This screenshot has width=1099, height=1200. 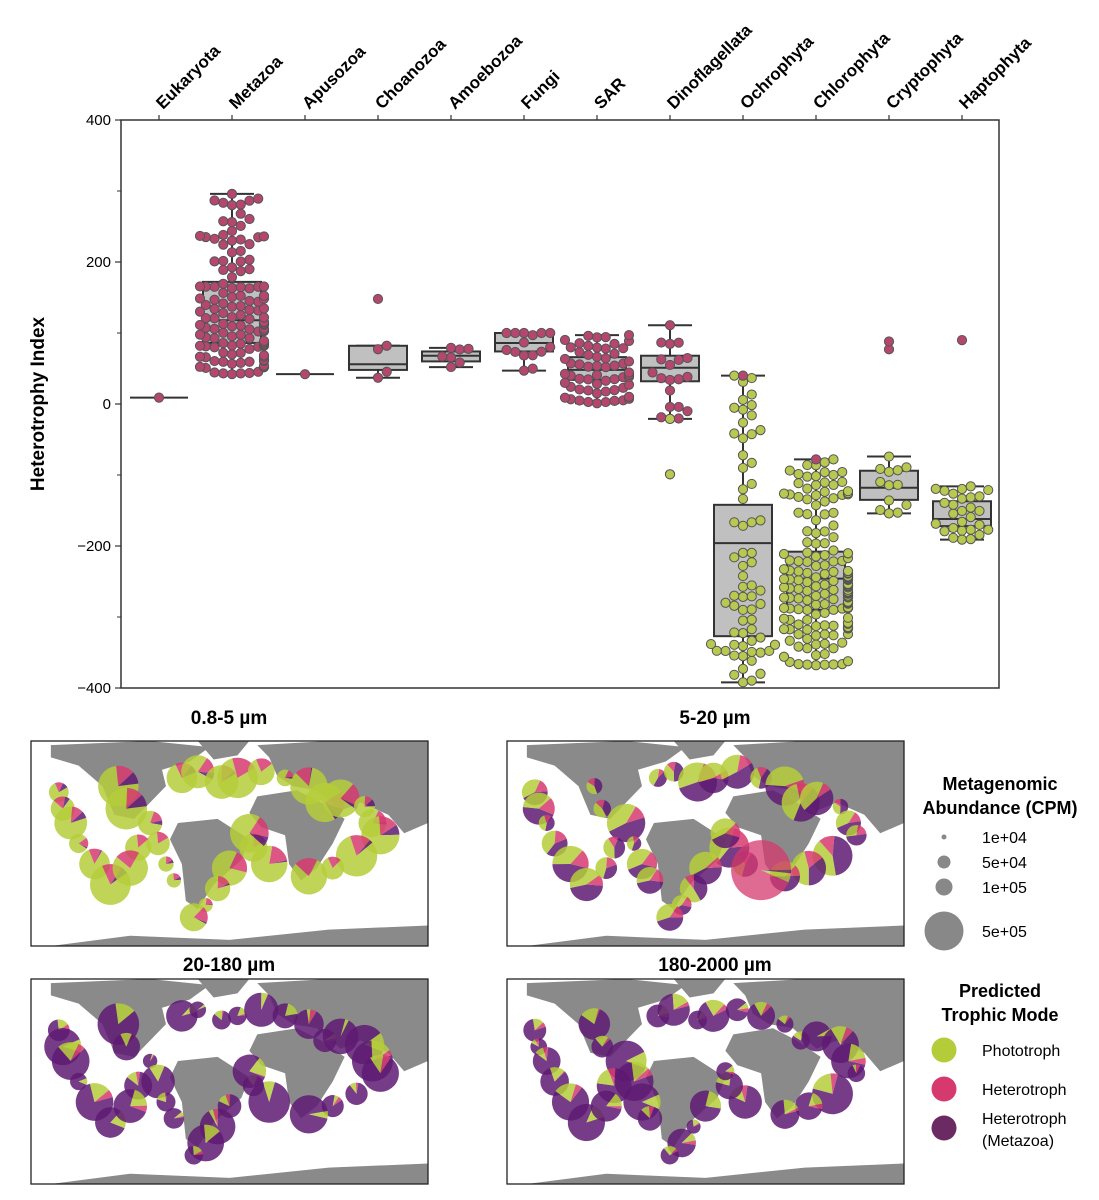 What do you see at coordinates (38, 403) in the screenshot?
I see `y-axis-title: Heterotrophy Index` at bounding box center [38, 403].